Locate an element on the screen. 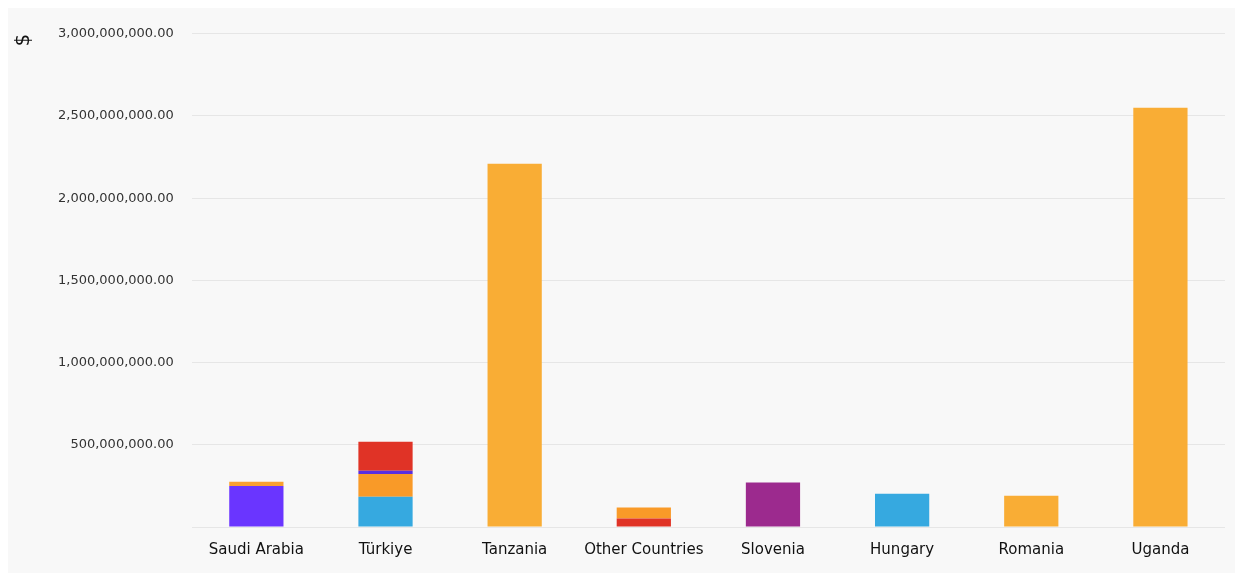 The width and height of the screenshot is (1243, 581). y-tick-label: 2,500,000,000.00 is located at coordinates (116, 115).